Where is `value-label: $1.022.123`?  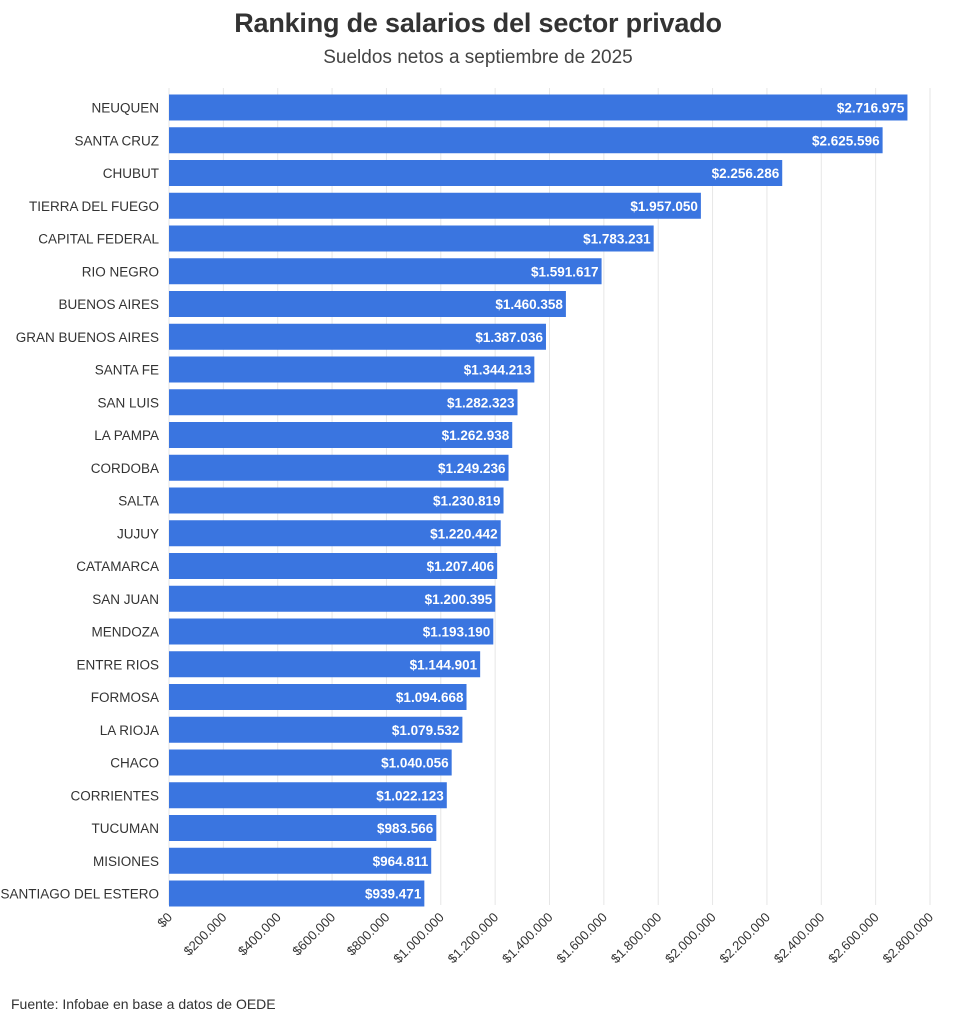 value-label: $1.022.123 is located at coordinates (410, 795).